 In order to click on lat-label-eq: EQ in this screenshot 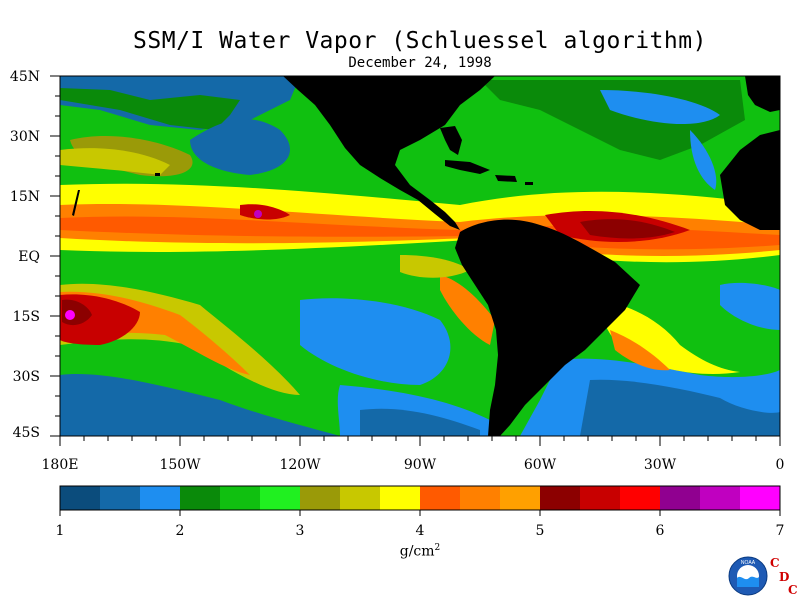, I will do `click(29, 257)`.